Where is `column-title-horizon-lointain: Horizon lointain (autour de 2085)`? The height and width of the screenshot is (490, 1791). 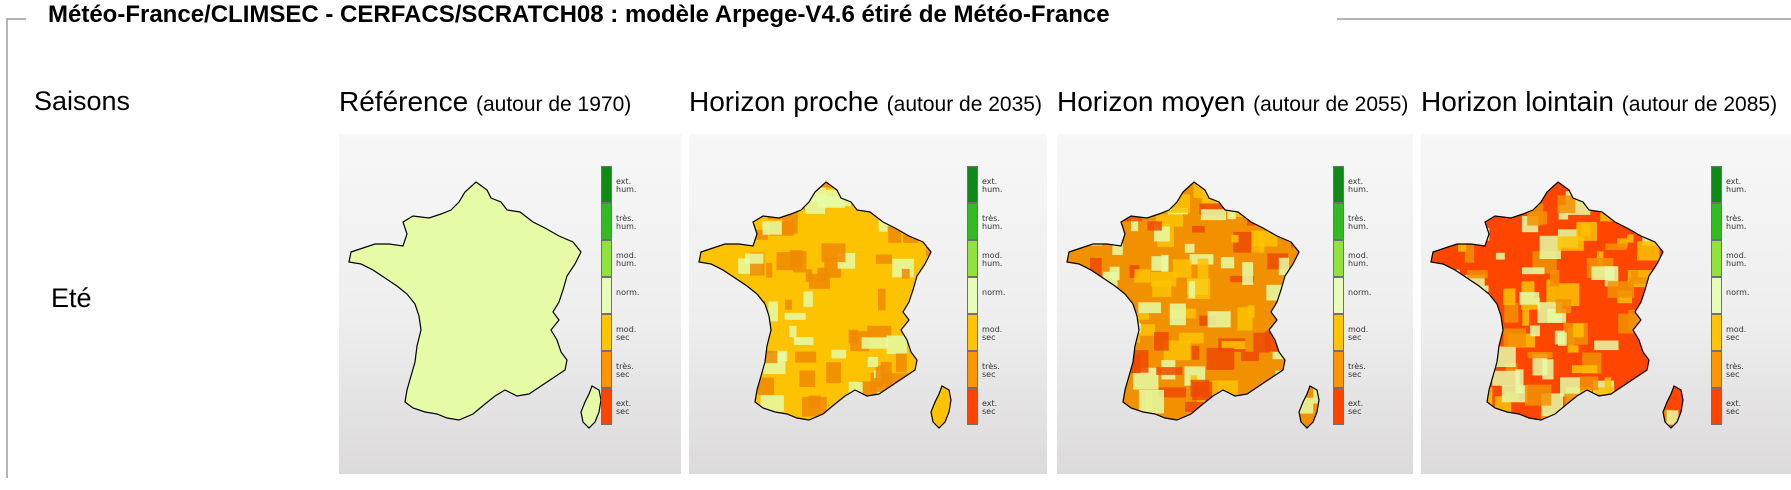
column-title-horizon-lointain: Horizon lointain (autour de 2085) is located at coordinates (1599, 102).